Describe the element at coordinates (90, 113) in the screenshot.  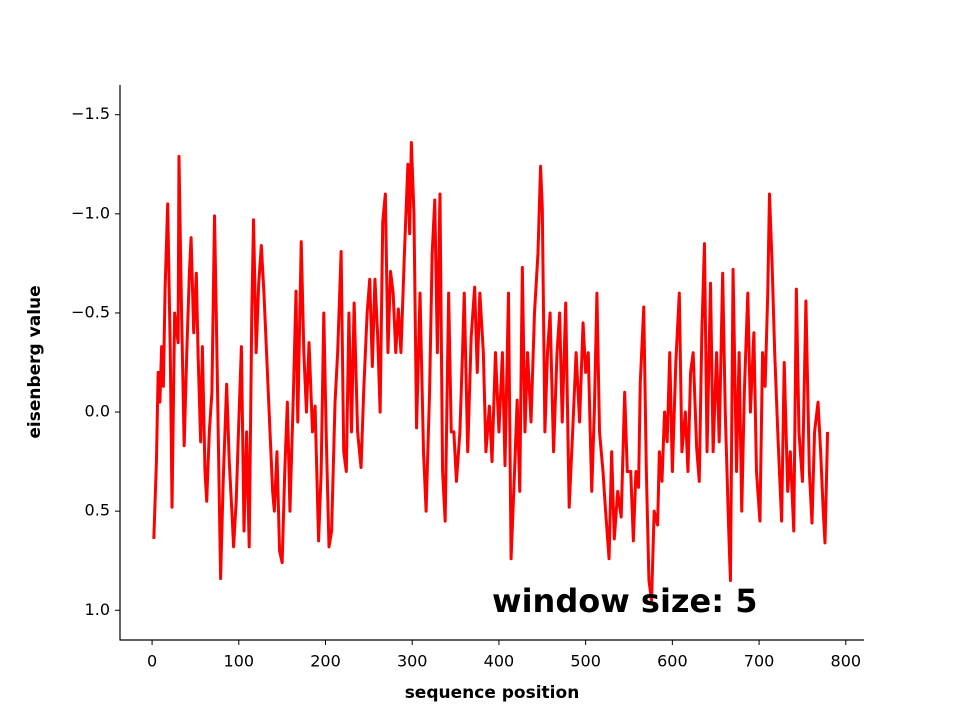
I see `y-tick-label: −1.5` at that location.